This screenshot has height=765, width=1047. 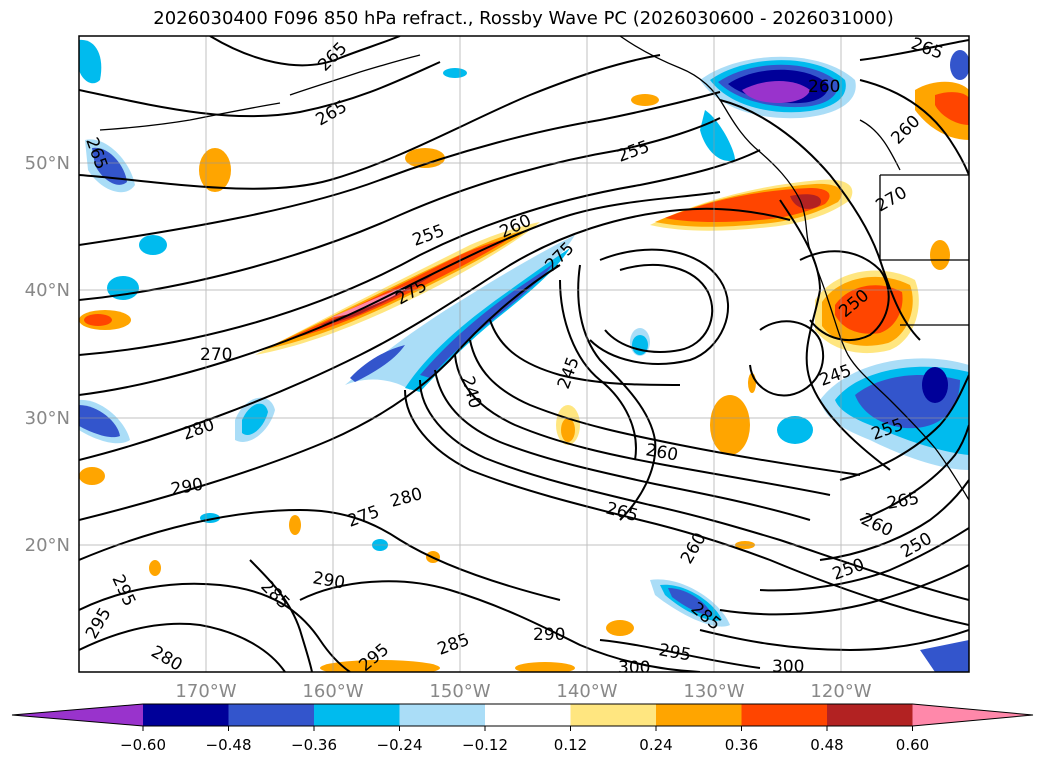 I want to click on lon-label: 140°W, so click(x=586, y=691).